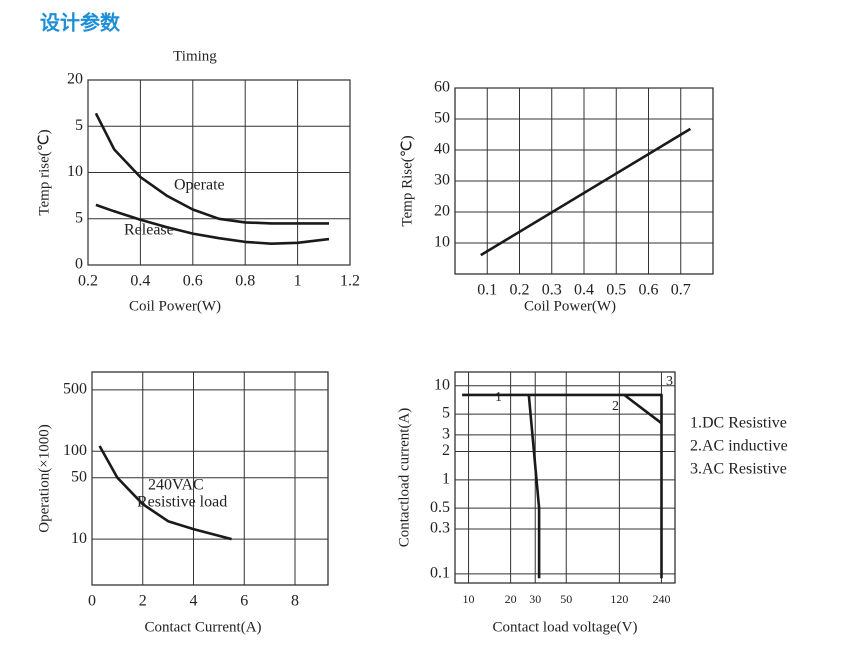 The height and width of the screenshot is (657, 855). I want to click on legend-entry: 2.AC inductive, so click(739, 446).